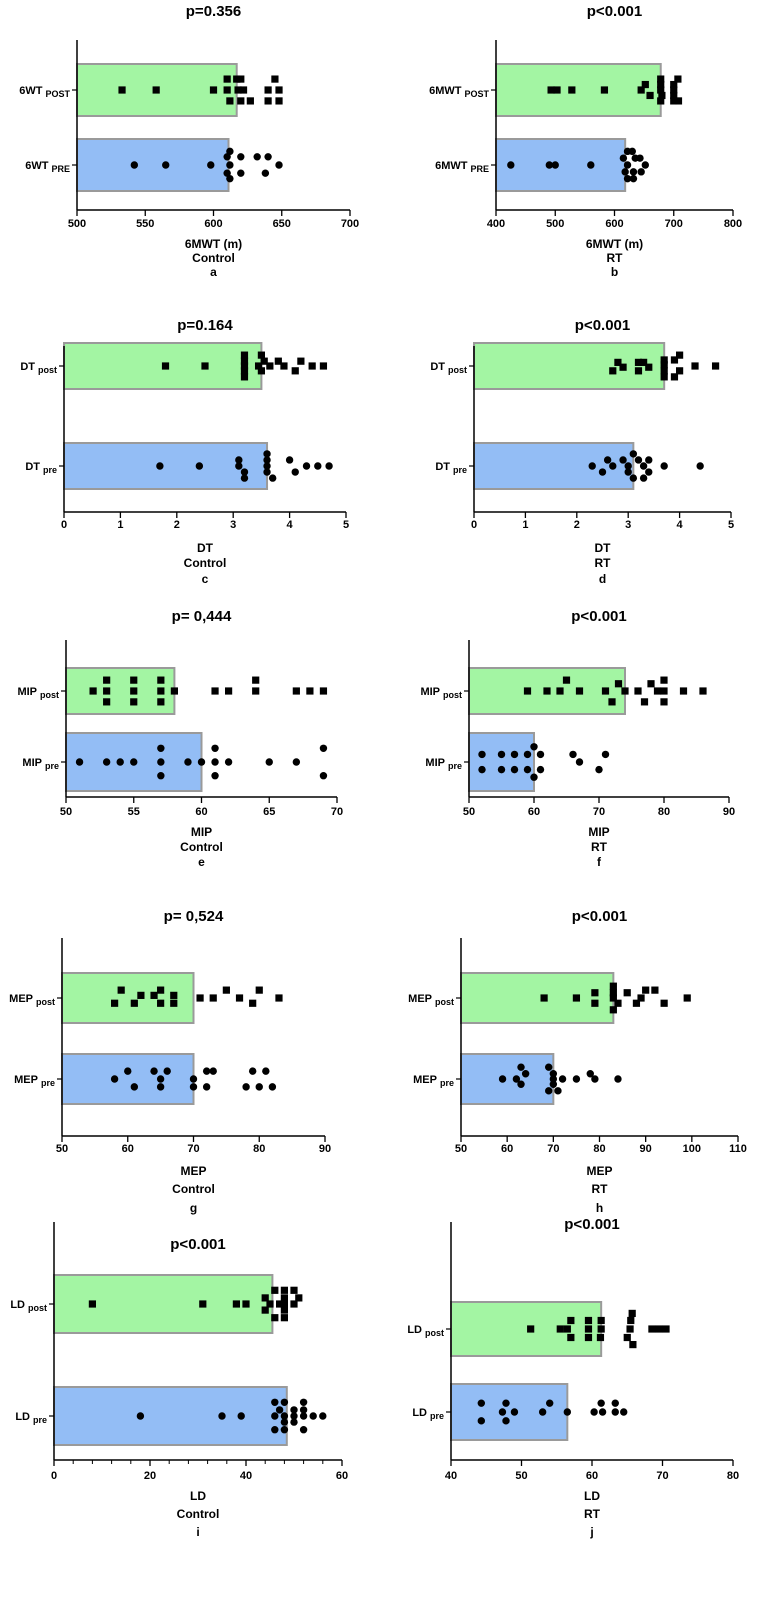 The height and width of the screenshot is (1619, 767). What do you see at coordinates (599, 847) in the screenshot?
I see `x-axis-label-line-2: RT` at bounding box center [599, 847].